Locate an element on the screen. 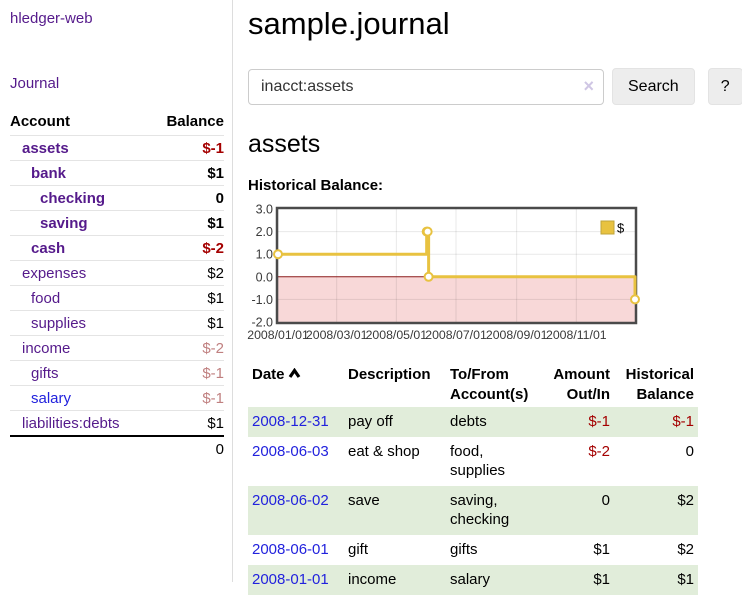  account-link: bank is located at coordinates (49, 173).